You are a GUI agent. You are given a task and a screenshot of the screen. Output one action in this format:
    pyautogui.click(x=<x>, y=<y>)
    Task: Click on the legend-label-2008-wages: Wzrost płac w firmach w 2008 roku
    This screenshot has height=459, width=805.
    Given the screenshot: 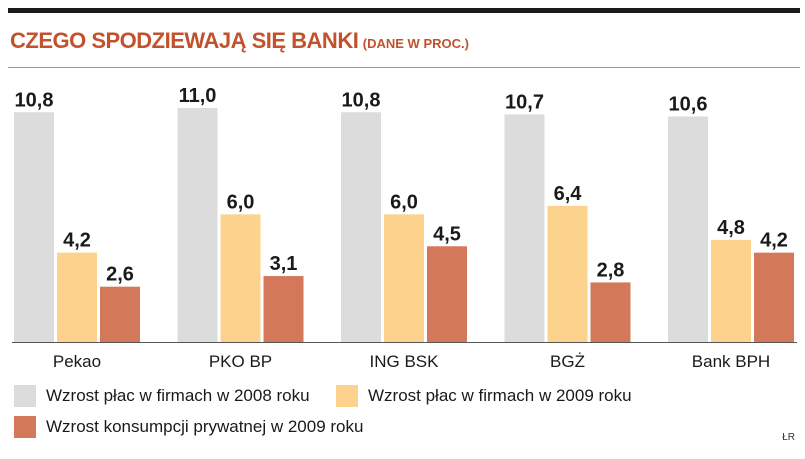 What is the action you would take?
    pyautogui.click(x=178, y=395)
    